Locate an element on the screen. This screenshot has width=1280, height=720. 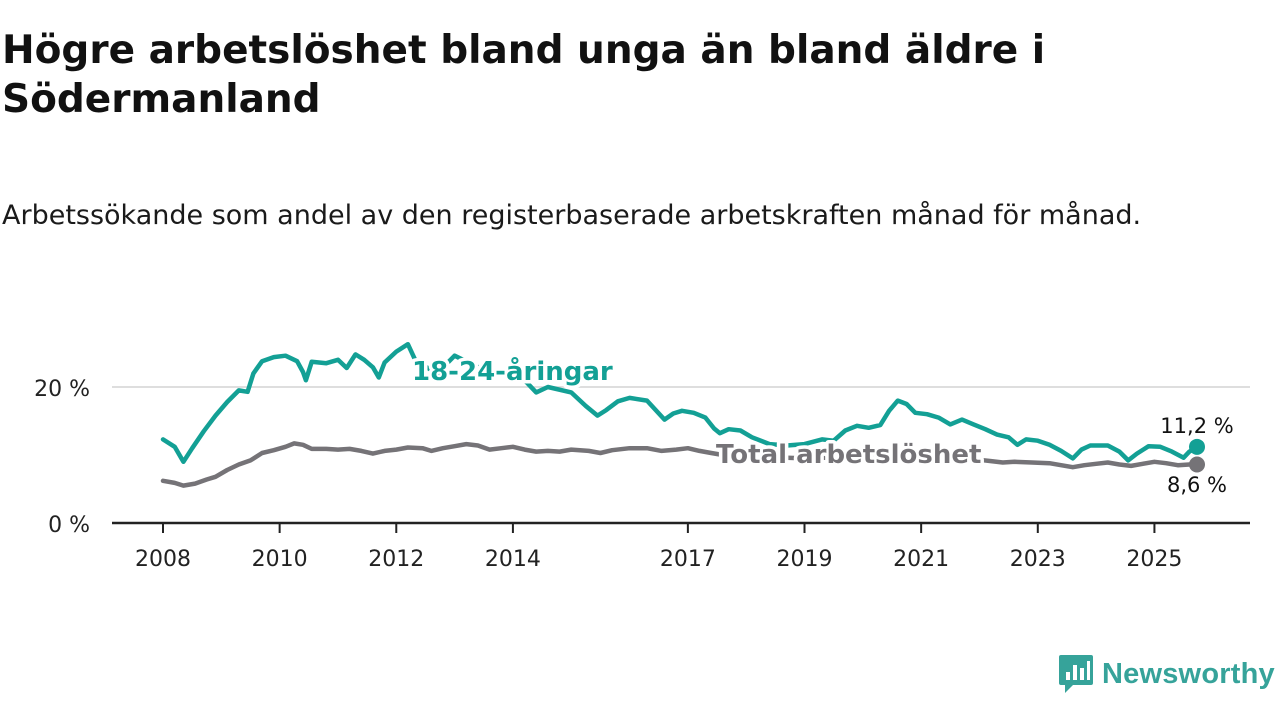
series-line-total is located at coordinates (680, 464).